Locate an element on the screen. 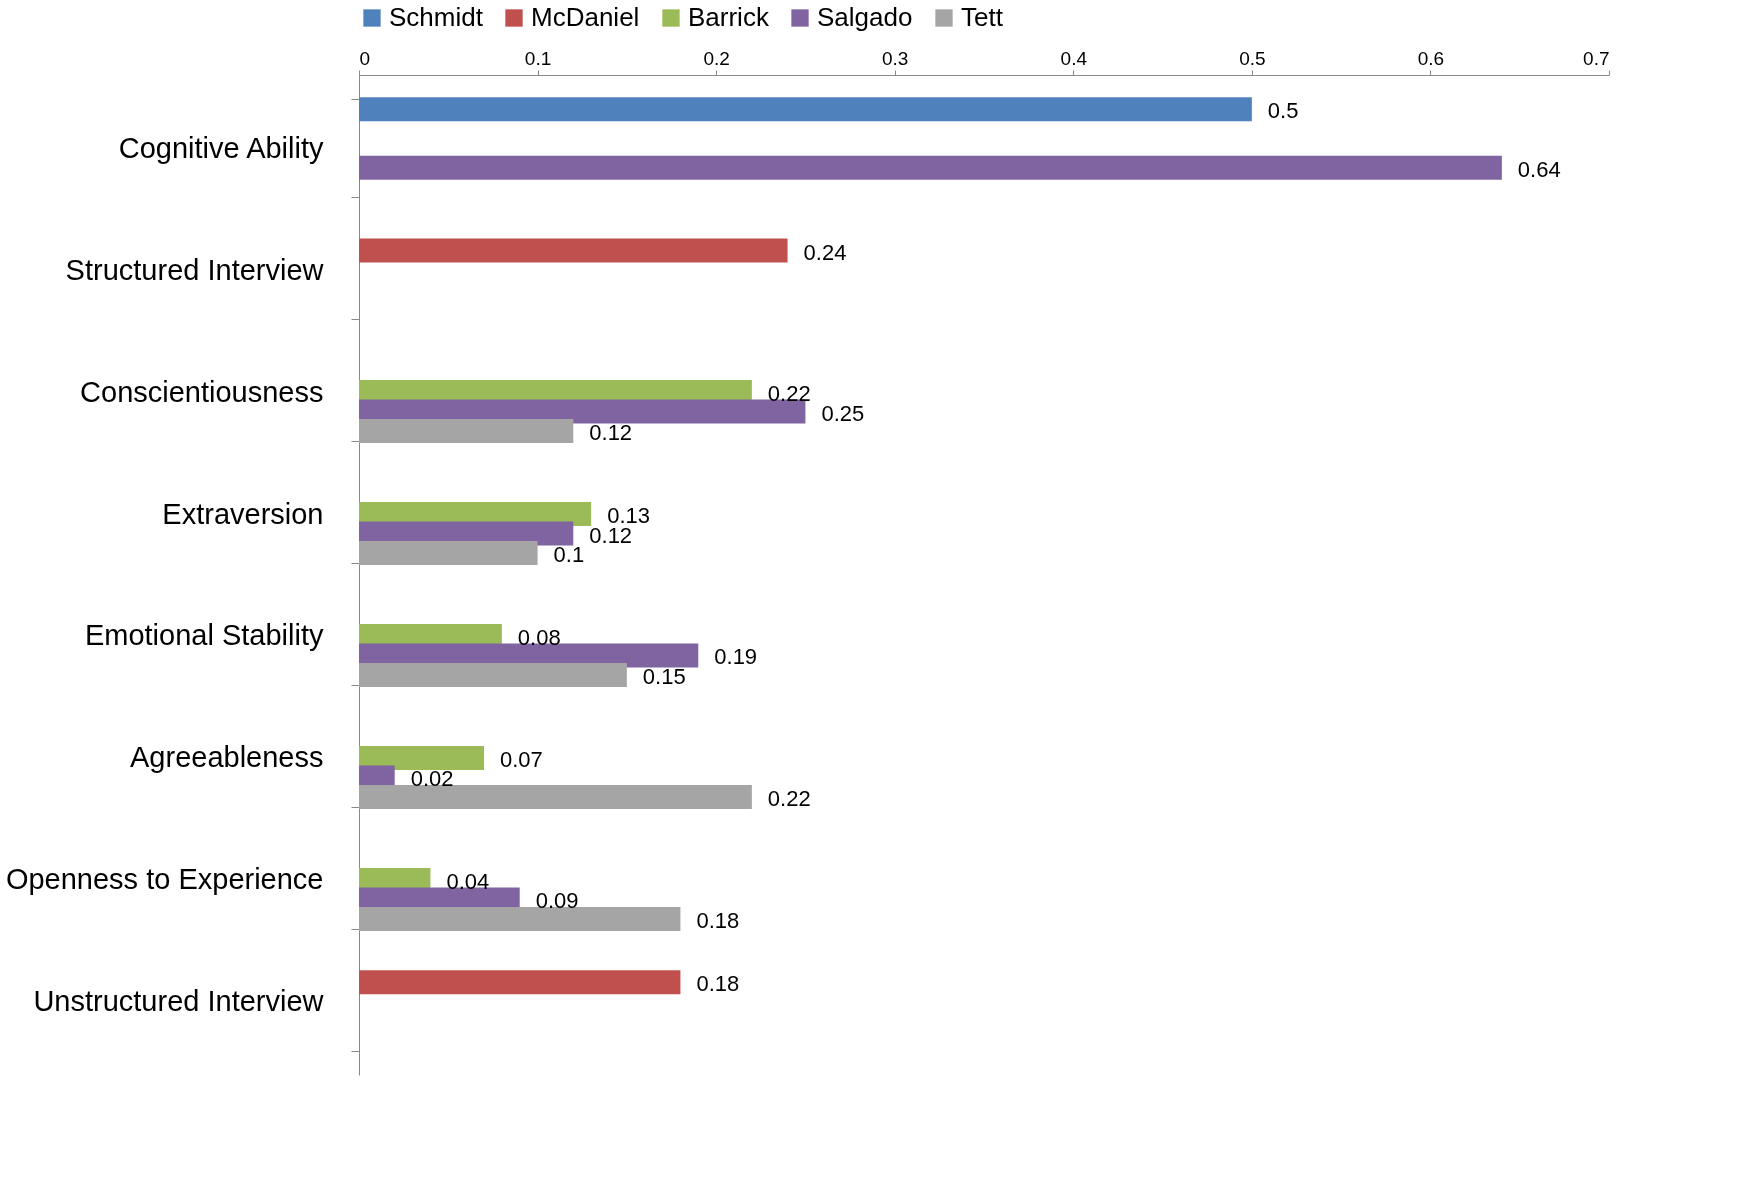 Image resolution: width=1754 pixels, height=1189 pixels. data-label: 0.12 is located at coordinates (611, 433).